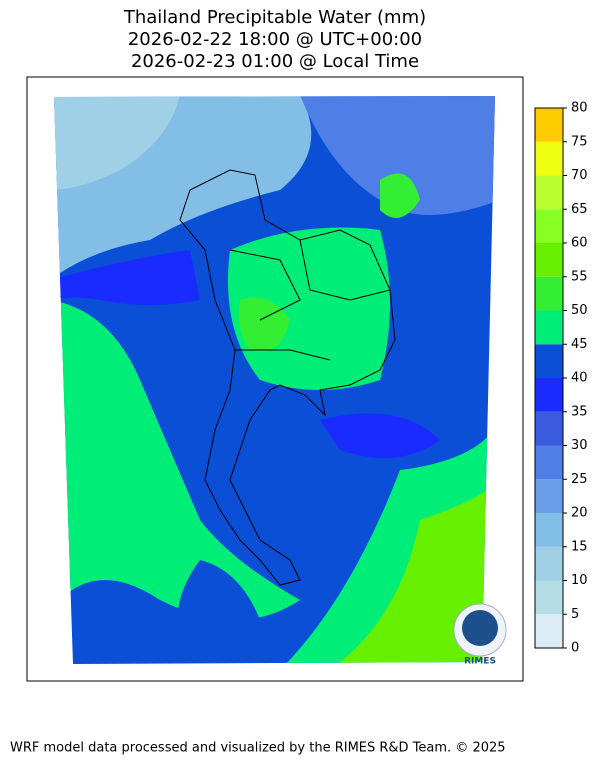 The height and width of the screenshot is (769, 599). Describe the element at coordinates (579, 141) in the screenshot. I see `colorbar-tick-label: 75` at that location.